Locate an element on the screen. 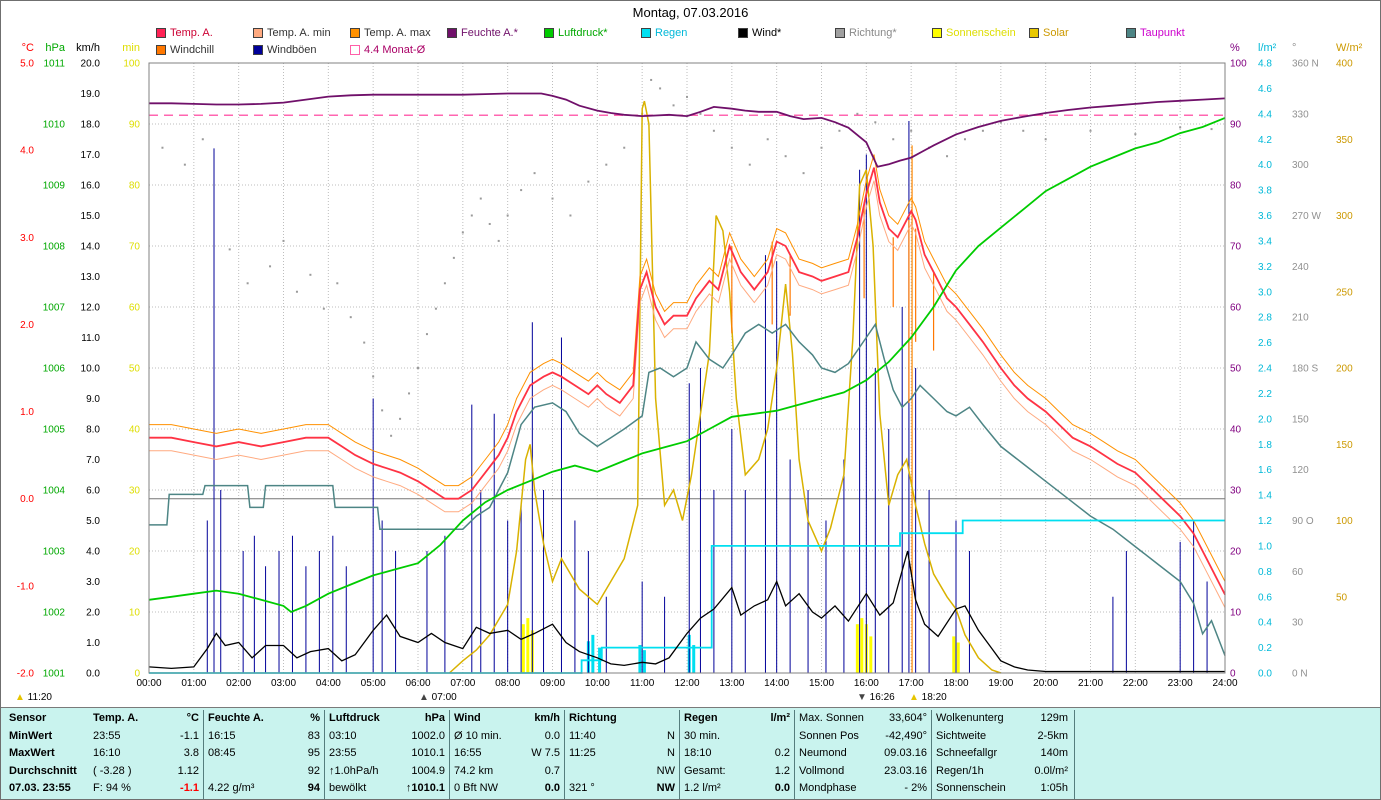 This screenshot has height=800, width=1381. axis-tick-label: 250 is located at coordinates (1344, 292).